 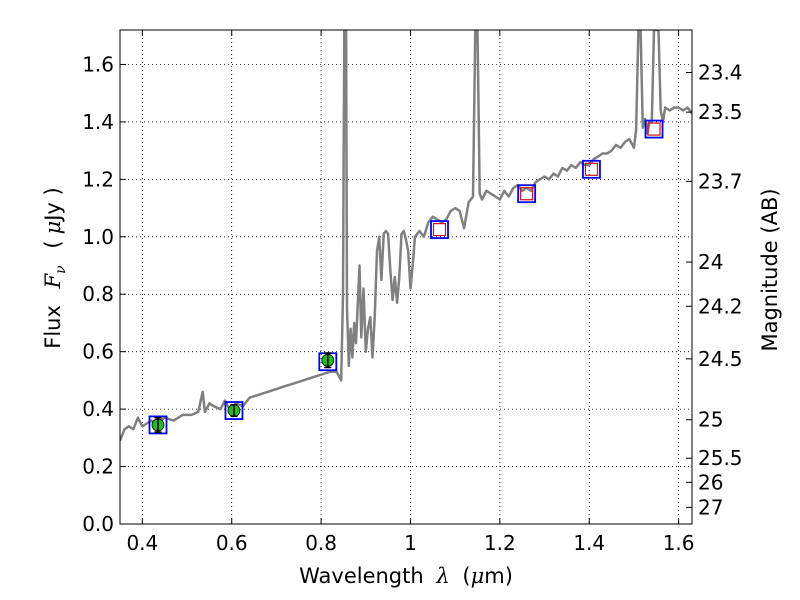 What do you see at coordinates (53, 205) in the screenshot?
I see `y-axis-label-unit-rest: Jy )` at bounding box center [53, 205].